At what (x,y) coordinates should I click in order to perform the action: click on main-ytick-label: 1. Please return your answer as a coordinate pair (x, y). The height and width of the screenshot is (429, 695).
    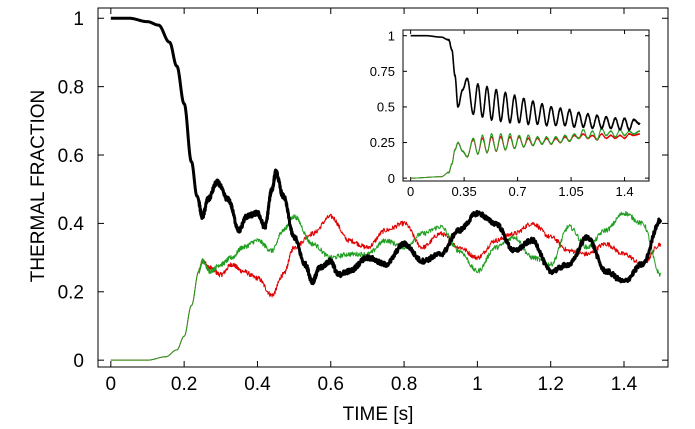
    Looking at the image, I should click on (78, 19).